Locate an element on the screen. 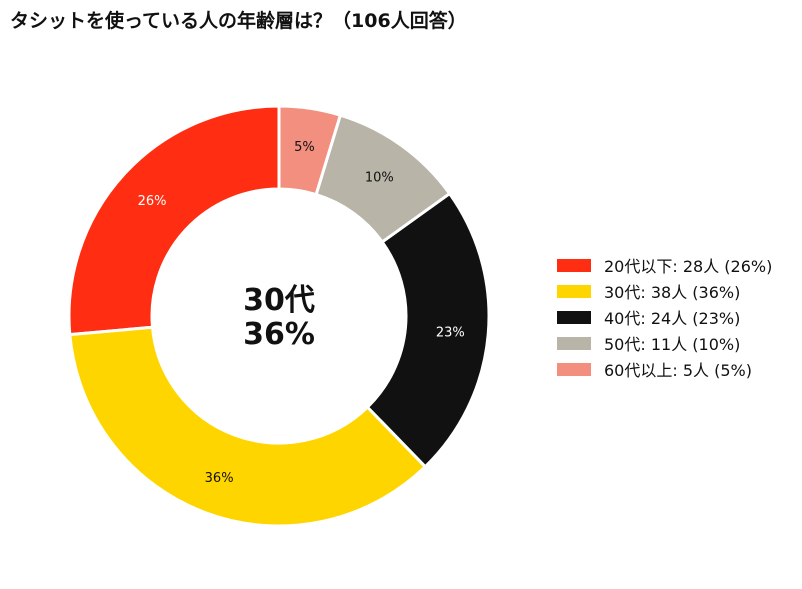 This screenshot has width=802, height=589. legend-label: 20代以下: 28人 (26%) is located at coordinates (688, 266).